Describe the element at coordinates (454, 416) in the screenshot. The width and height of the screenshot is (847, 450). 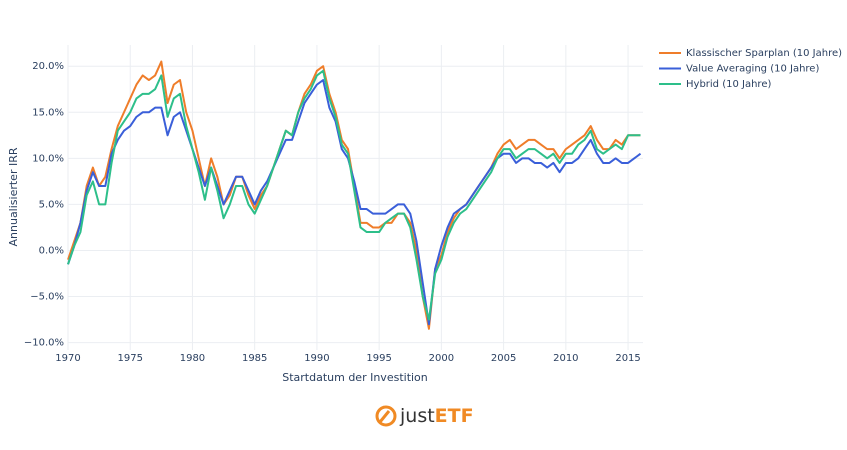
I see `logo-text-b: ETF` at that location.